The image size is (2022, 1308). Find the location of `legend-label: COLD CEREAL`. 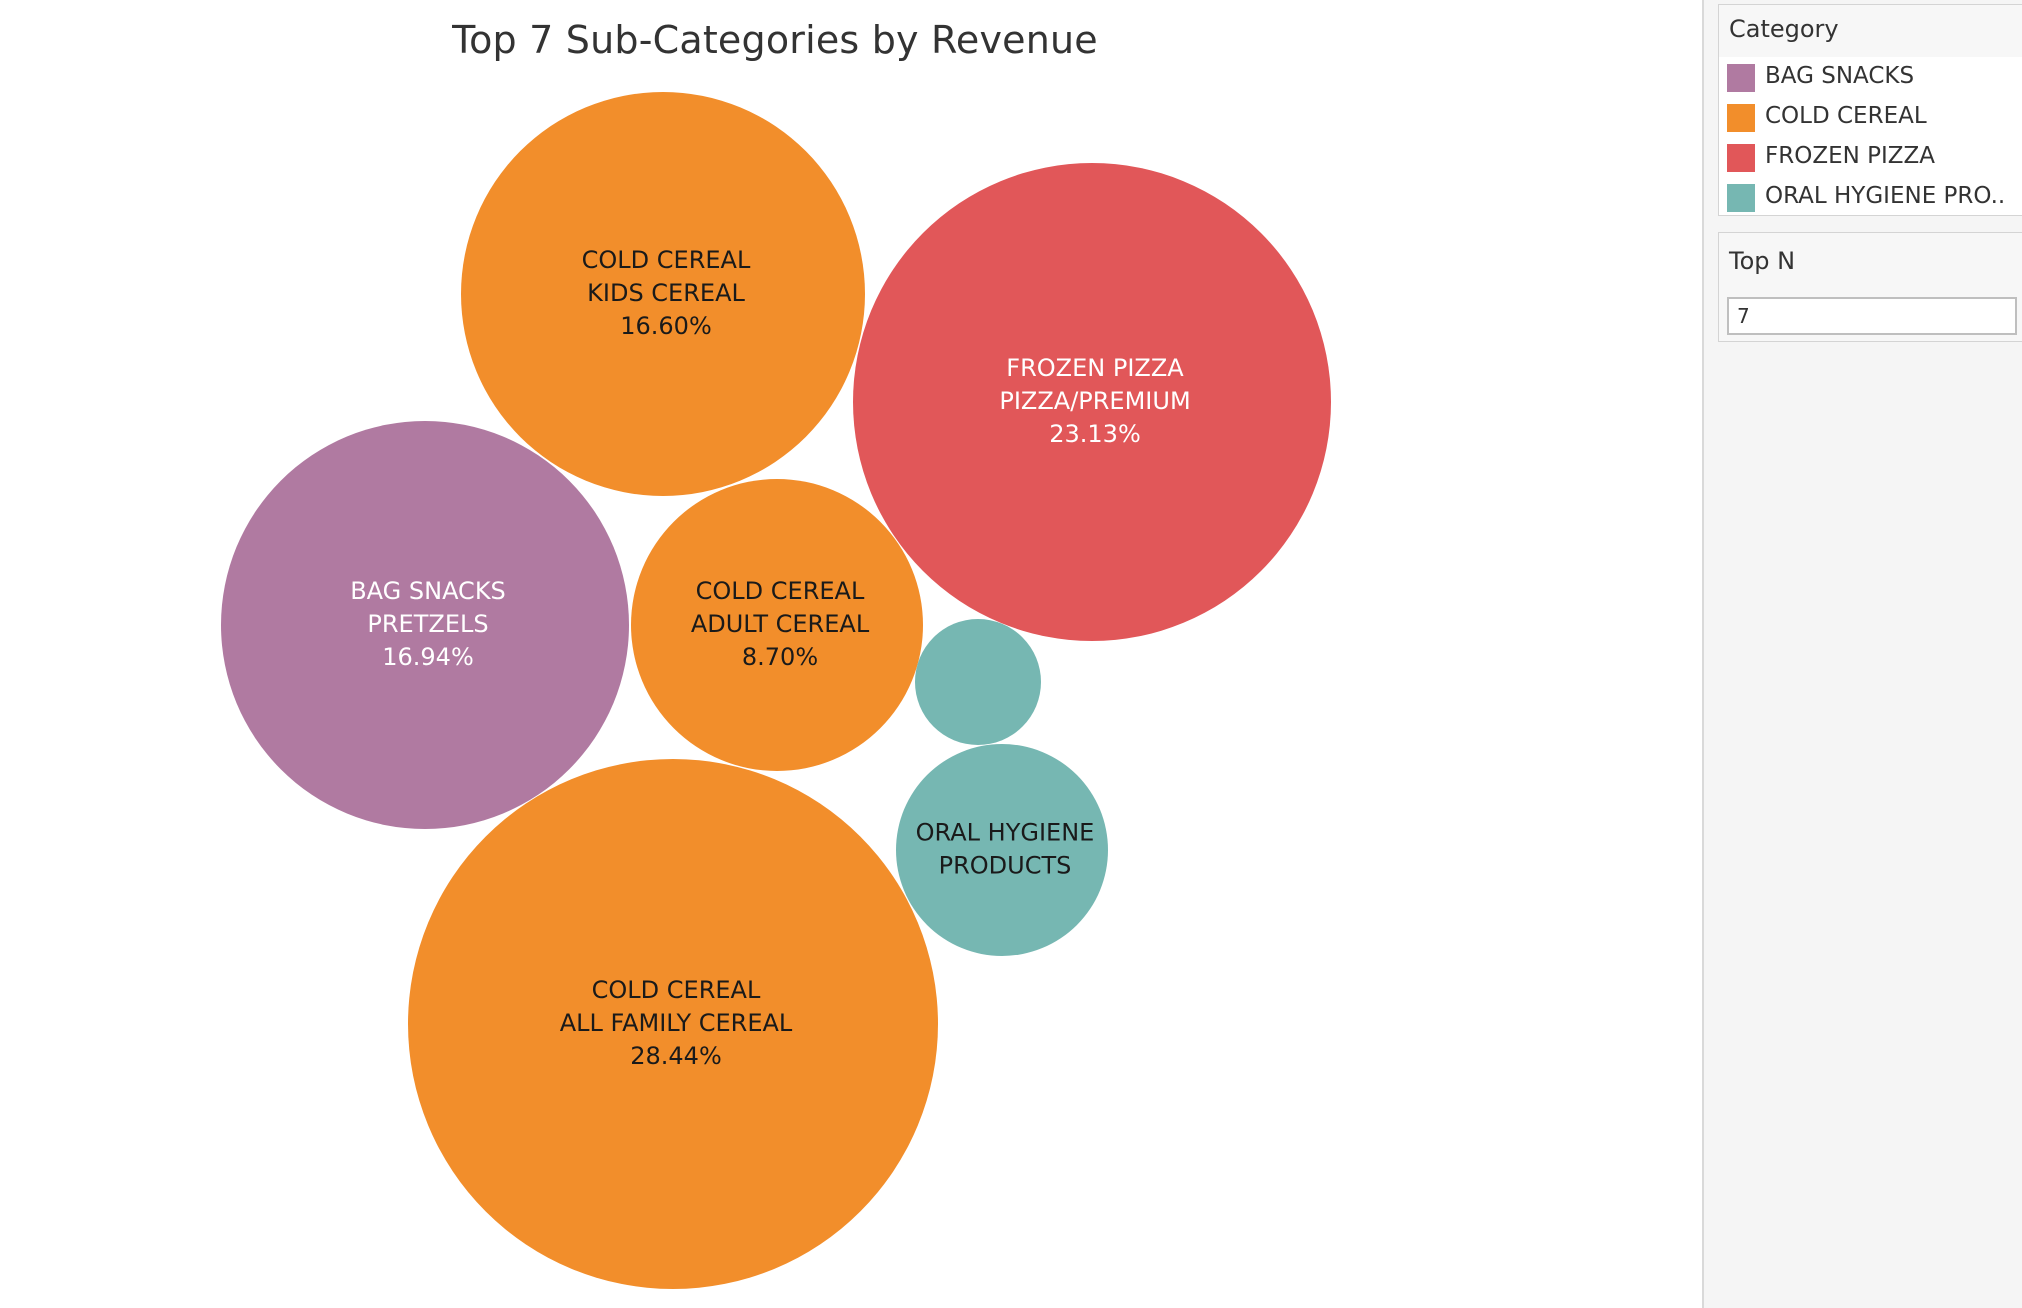

legend-label: COLD CEREAL is located at coordinates (1846, 116).